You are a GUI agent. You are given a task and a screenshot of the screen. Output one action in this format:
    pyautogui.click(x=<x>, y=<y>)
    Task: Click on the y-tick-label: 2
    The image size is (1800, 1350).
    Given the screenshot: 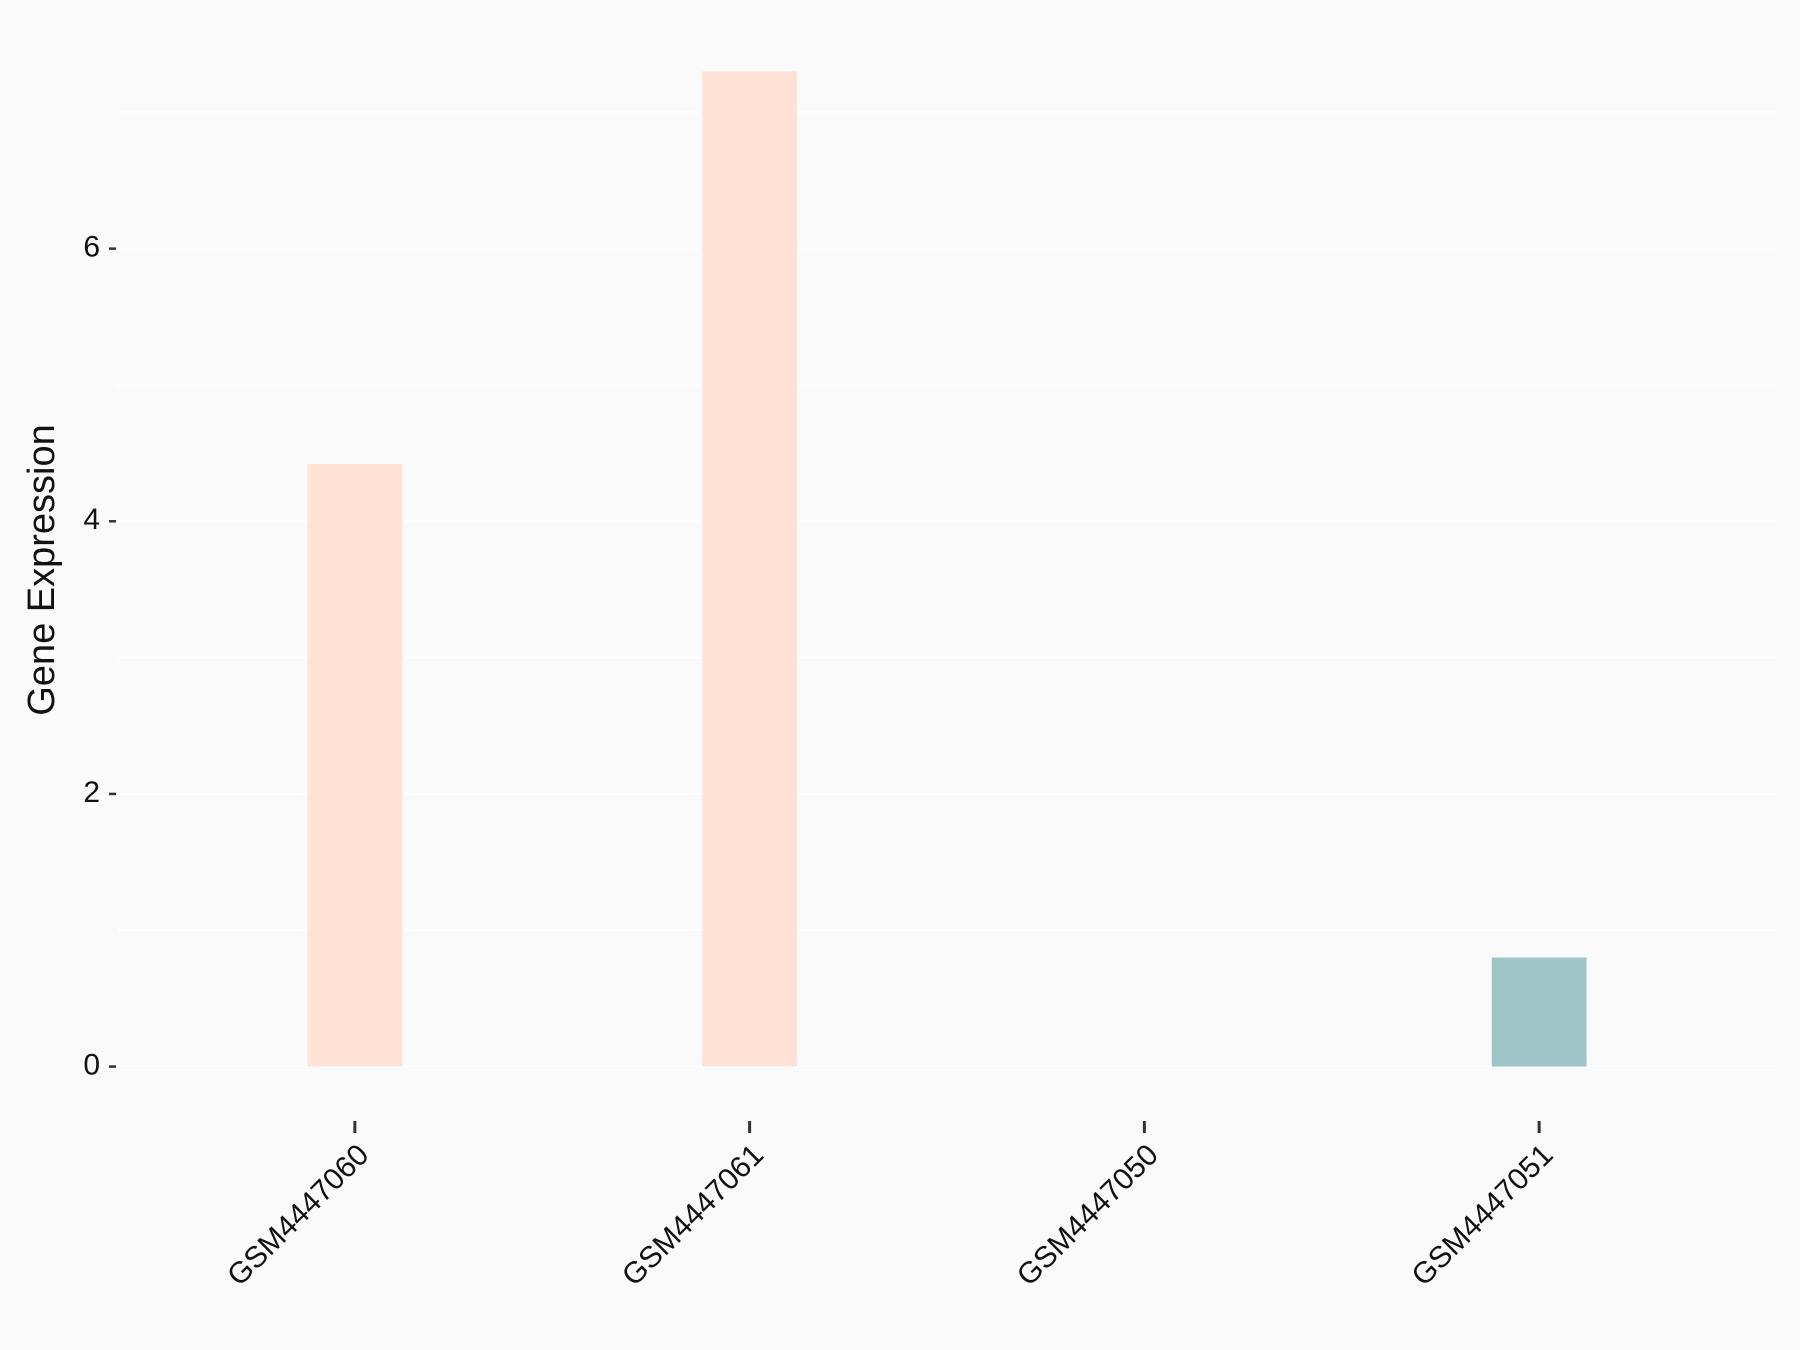 What is the action you would take?
    pyautogui.click(x=91, y=792)
    